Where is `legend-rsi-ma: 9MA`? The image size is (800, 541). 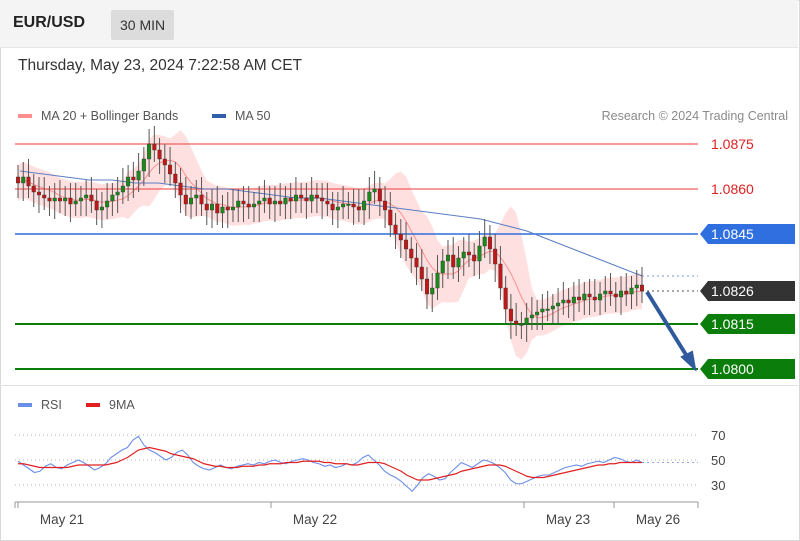
legend-rsi-ma: 9MA is located at coordinates (110, 405).